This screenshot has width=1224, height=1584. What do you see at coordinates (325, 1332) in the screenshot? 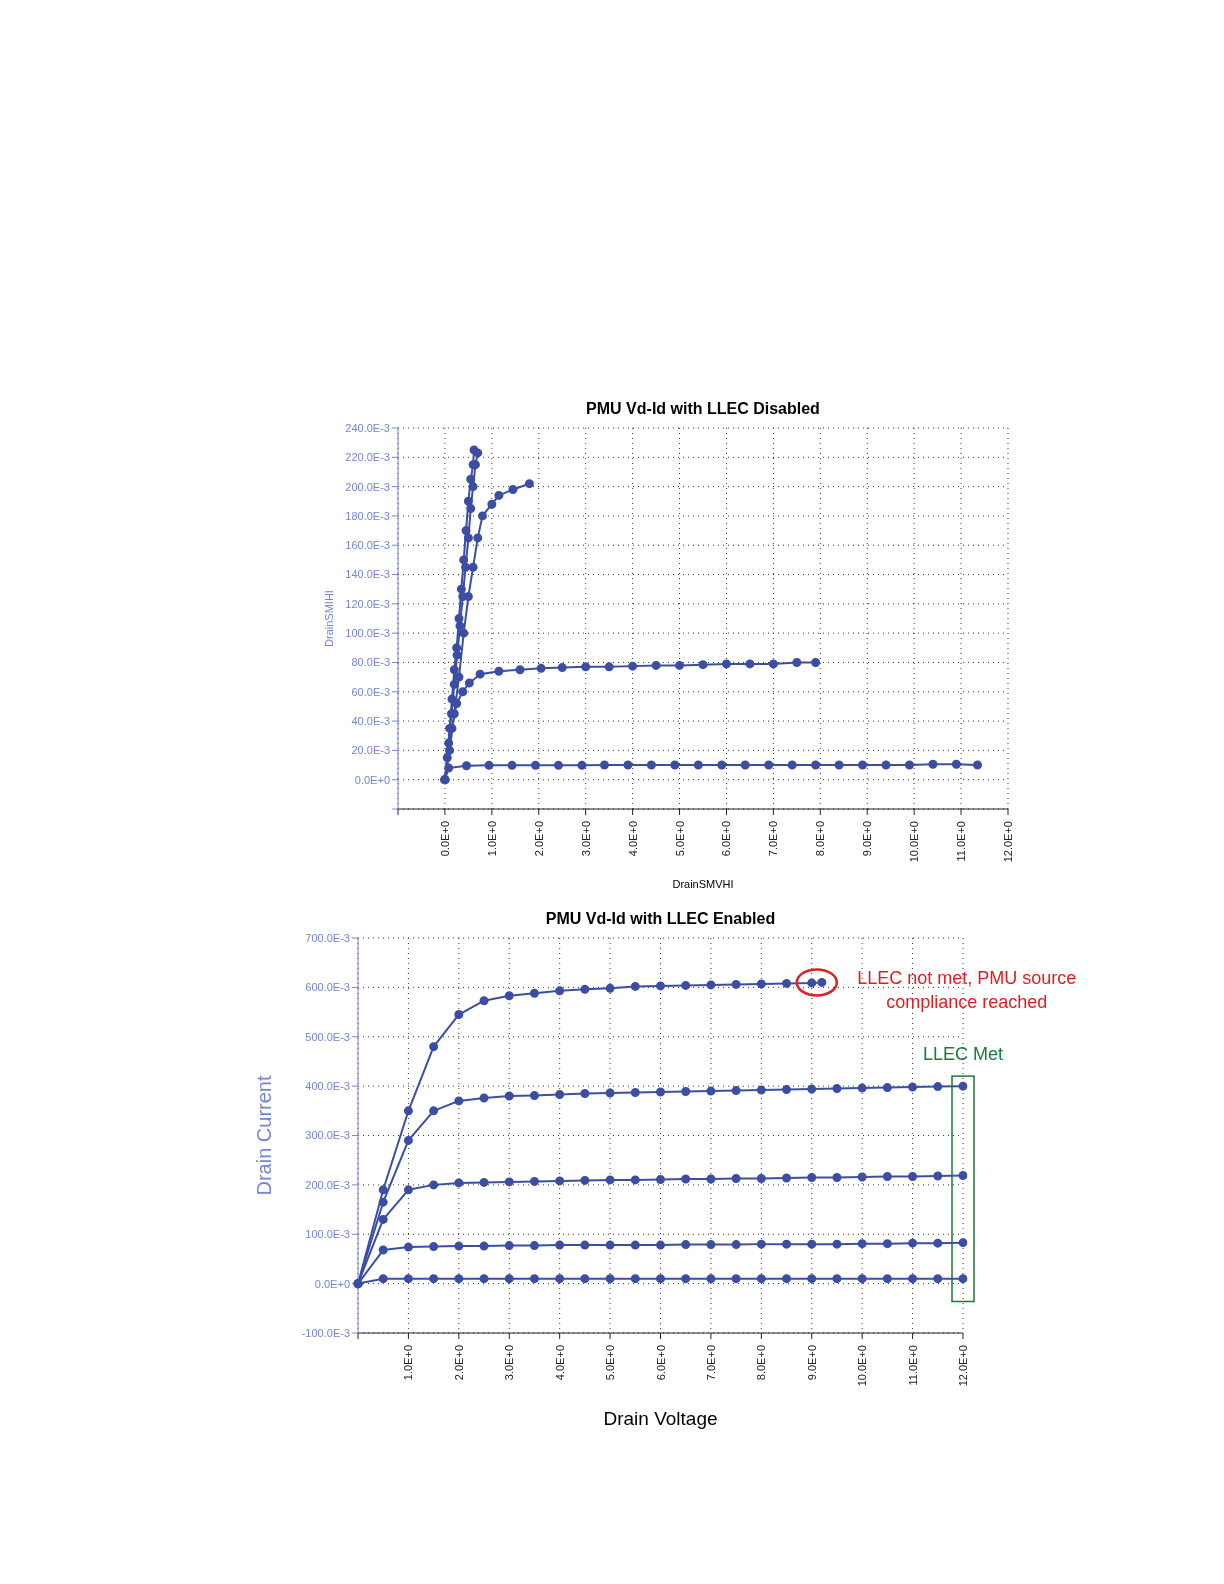
I see `y-tick-label: -100.0E-3` at bounding box center [325, 1332].